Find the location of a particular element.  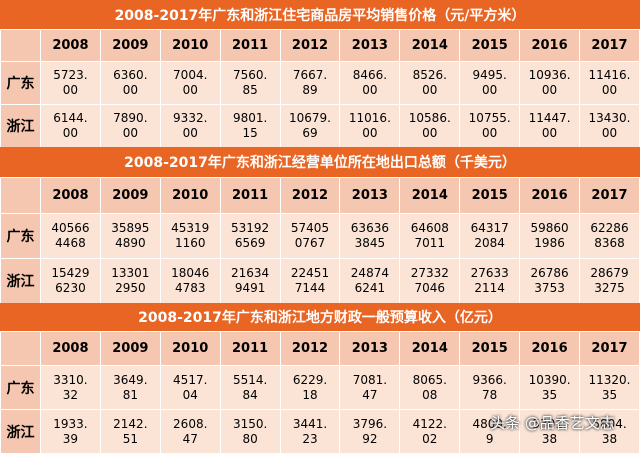

value-cell: 7890. 00 is located at coordinates (130, 126).